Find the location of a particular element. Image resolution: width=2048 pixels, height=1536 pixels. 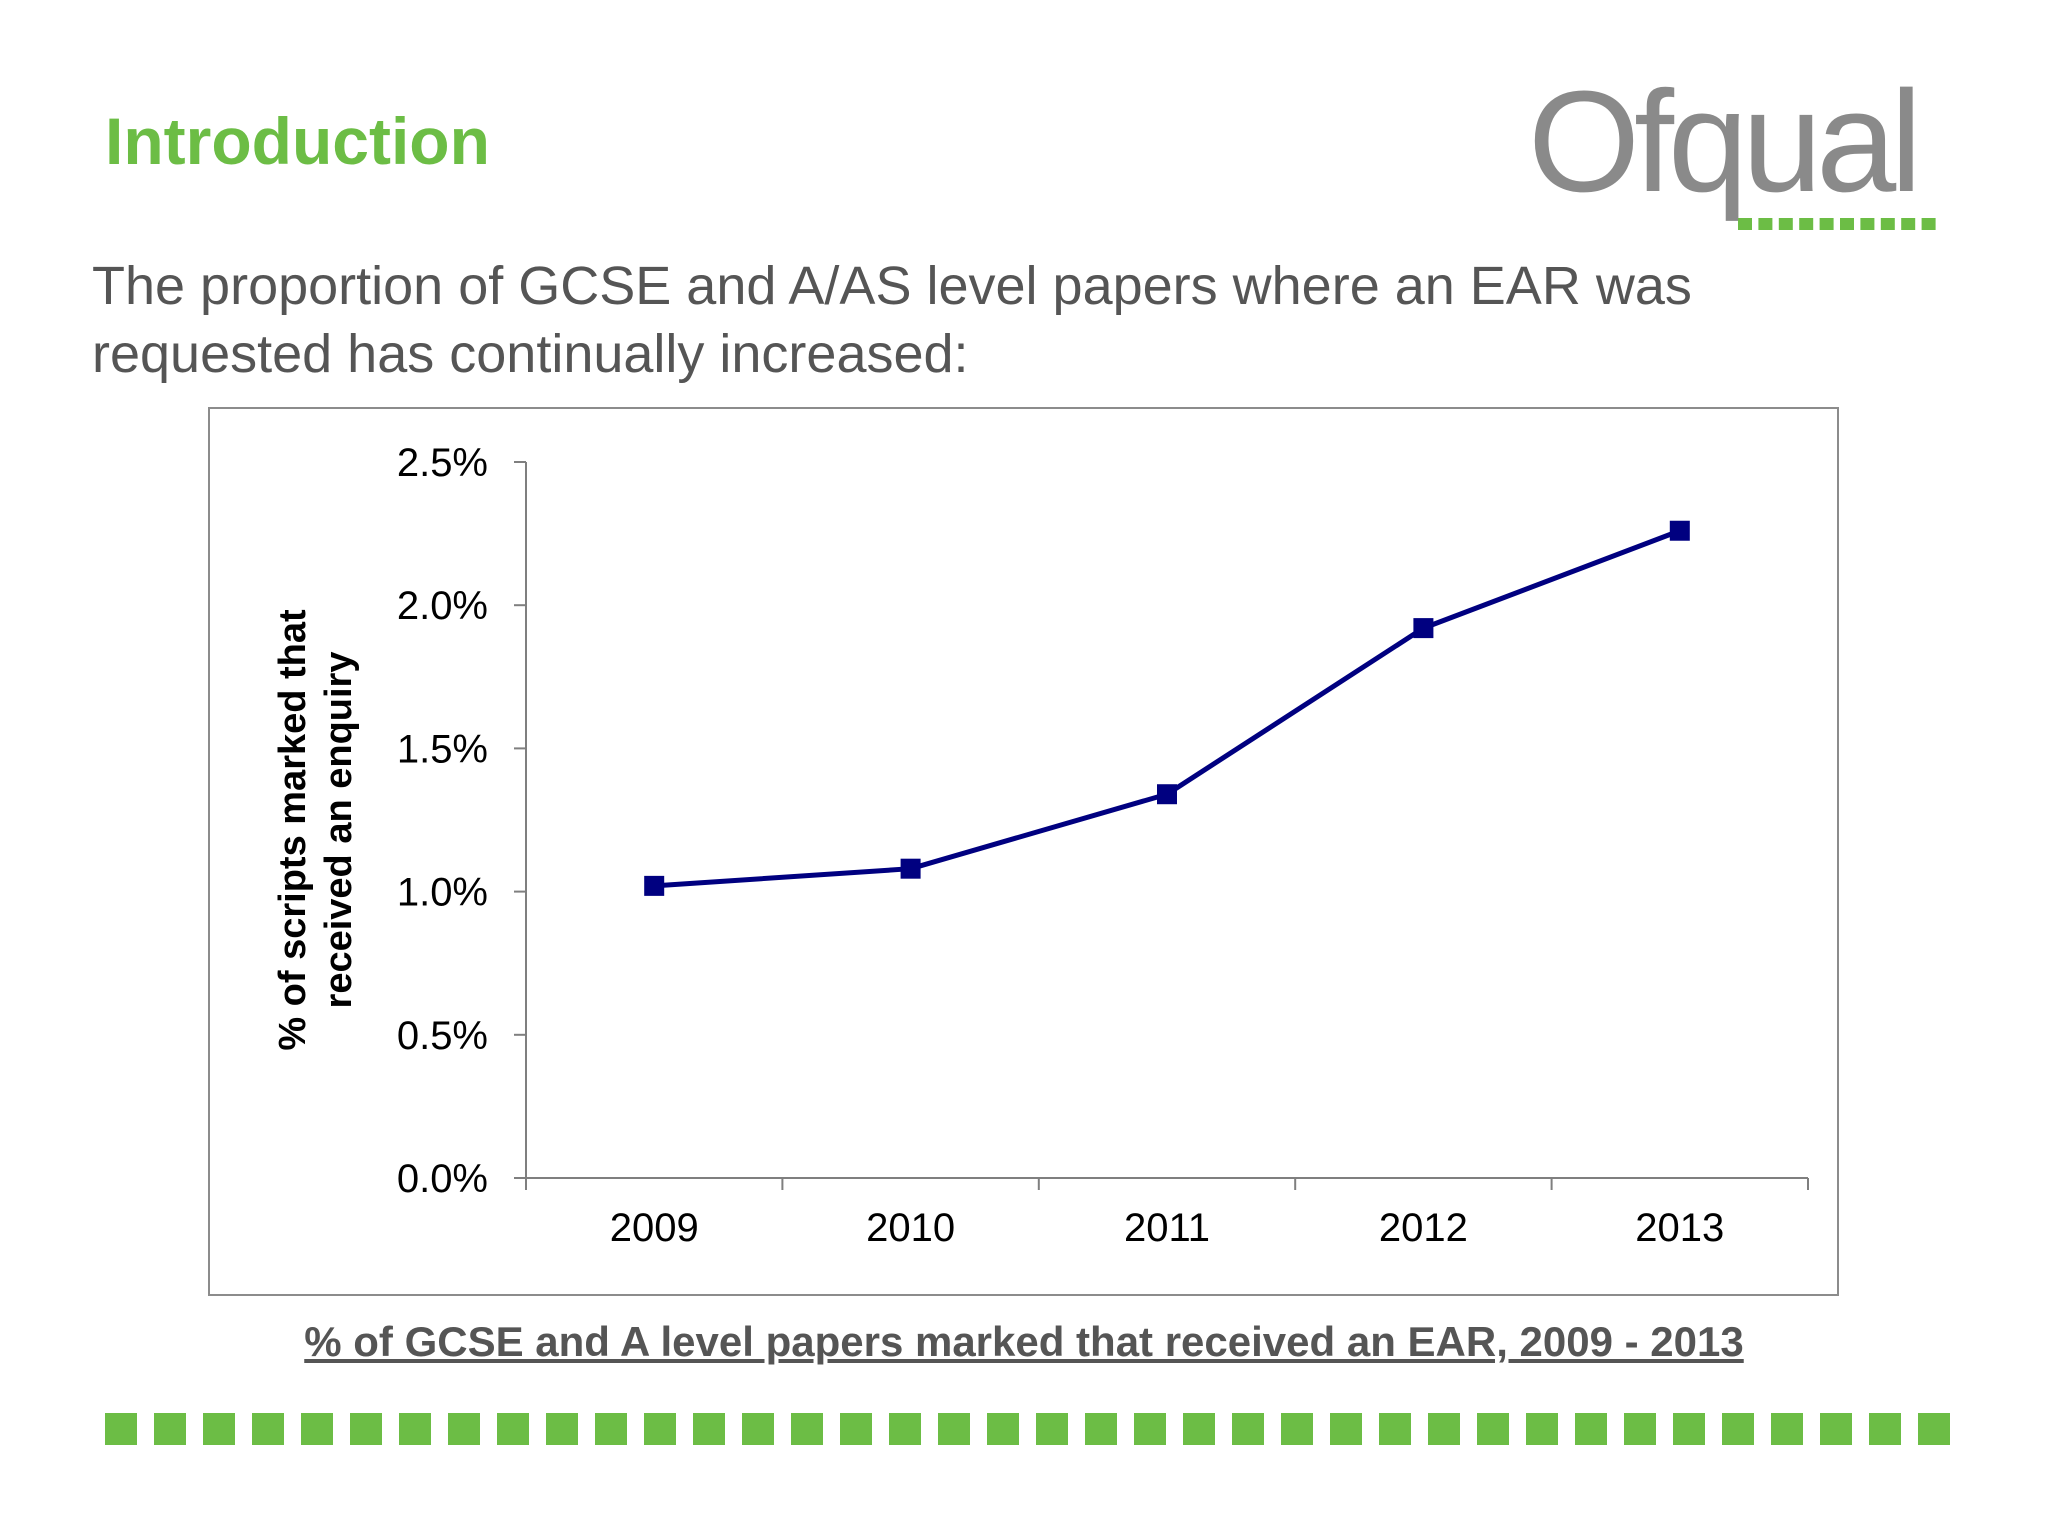

y-tick-label: 1.0% is located at coordinates (442, 893).